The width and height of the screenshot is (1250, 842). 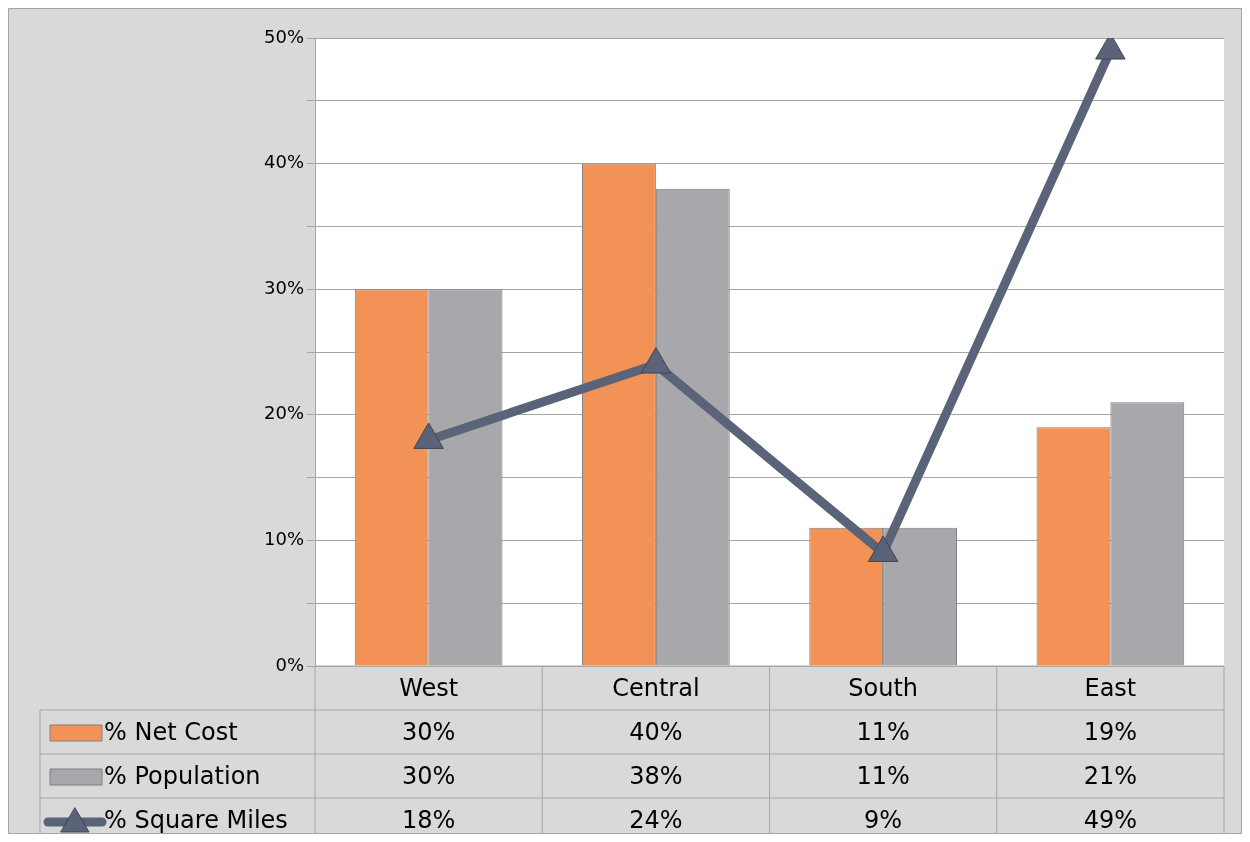 I want to click on y-tick-label: 30%, so click(x=283, y=287).